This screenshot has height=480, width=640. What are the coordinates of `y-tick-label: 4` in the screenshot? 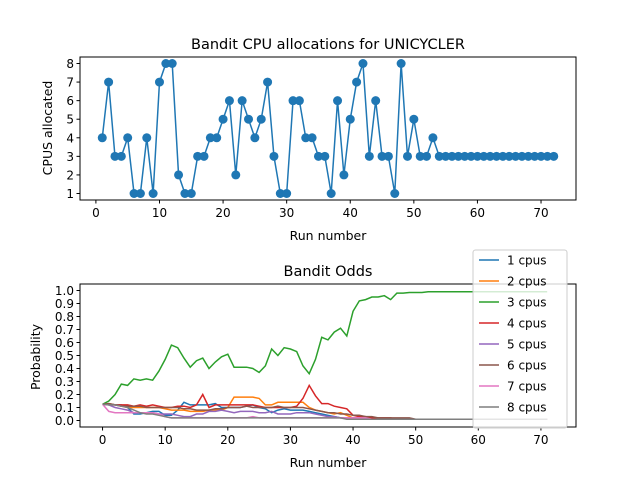 It's located at (70, 138).